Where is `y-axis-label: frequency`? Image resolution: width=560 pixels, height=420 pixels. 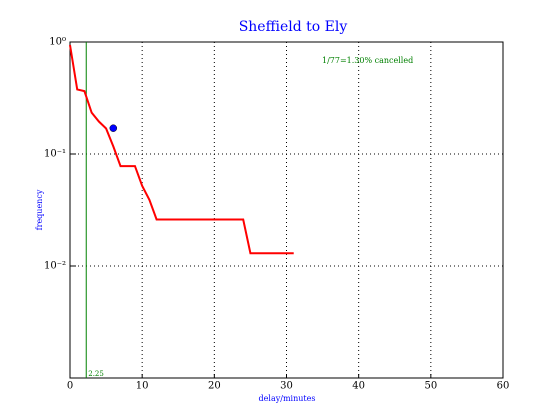 y-axis-label: frequency is located at coordinates (39, 209).